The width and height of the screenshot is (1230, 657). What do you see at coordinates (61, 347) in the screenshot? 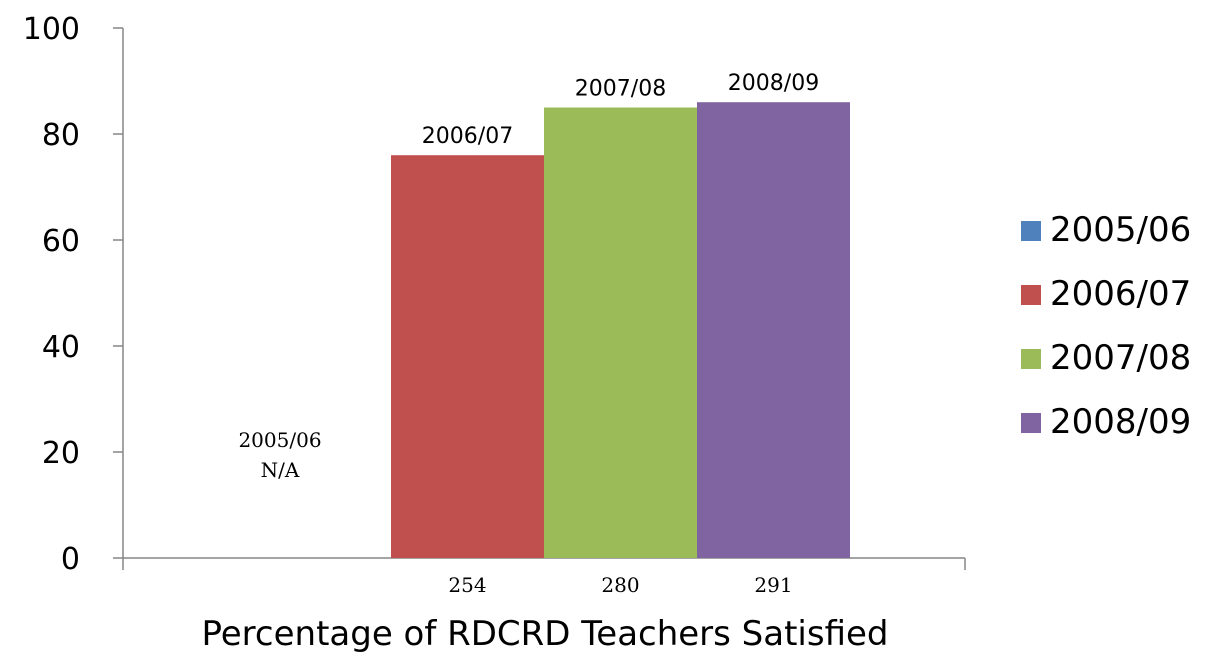
I see `y-tick-label: 40` at bounding box center [61, 347].